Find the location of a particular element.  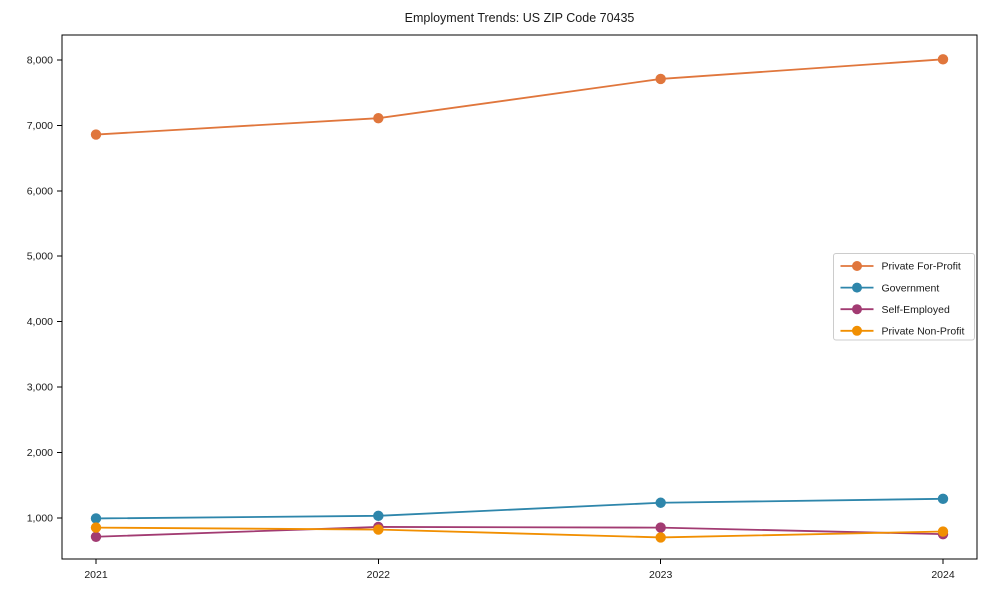

x-tick-label: 2022 is located at coordinates (379, 575).